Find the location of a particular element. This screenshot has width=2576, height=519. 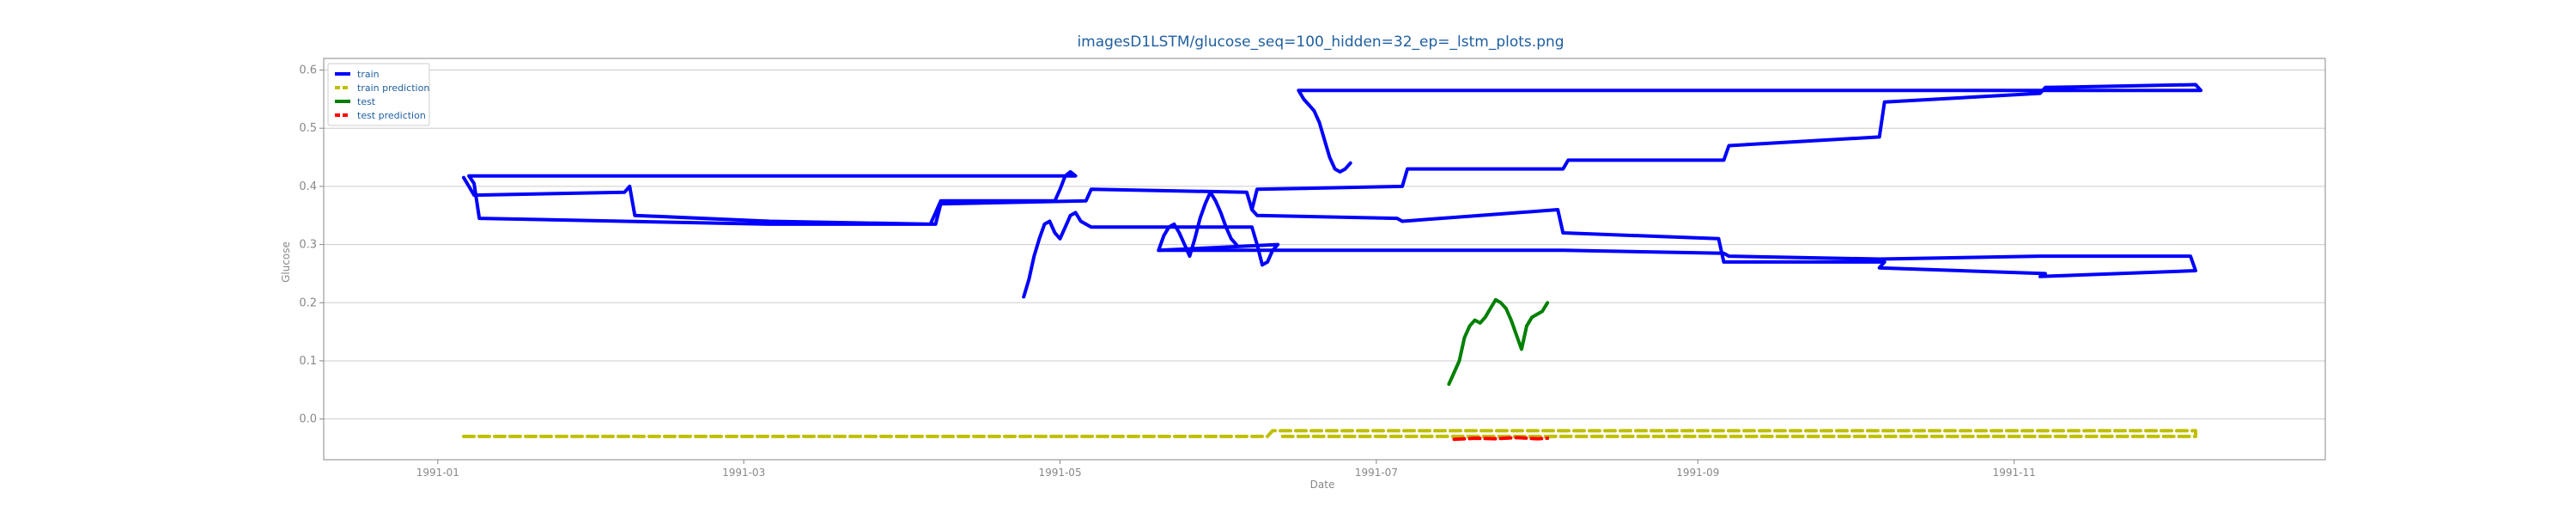

y-tick-label: 0.2 is located at coordinates (308, 302).